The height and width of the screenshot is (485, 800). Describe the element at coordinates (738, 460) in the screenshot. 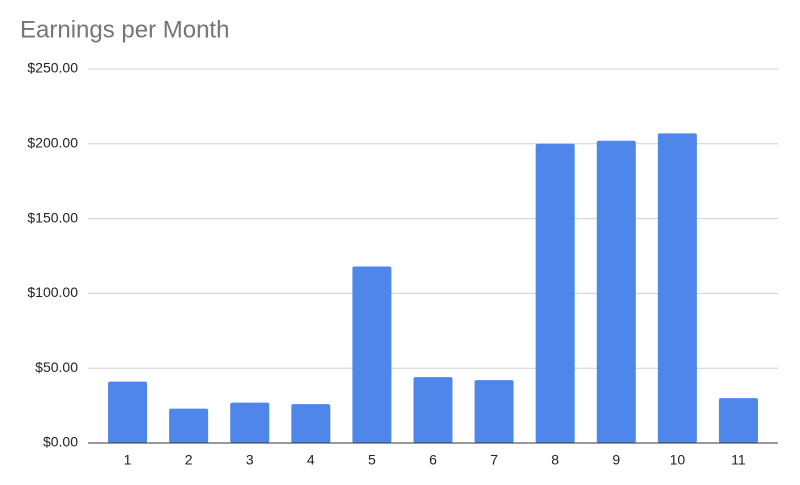

I see `x-tick-label: 11` at that location.